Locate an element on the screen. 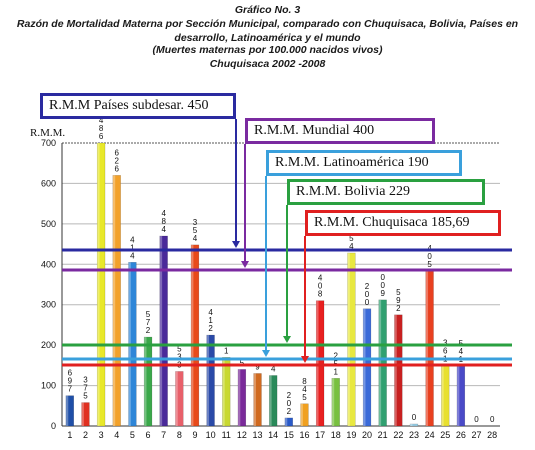 The width and height of the screenshot is (535, 450). ref-box-bolivia: R.M.M. Bolivia 229 is located at coordinates (386, 192).